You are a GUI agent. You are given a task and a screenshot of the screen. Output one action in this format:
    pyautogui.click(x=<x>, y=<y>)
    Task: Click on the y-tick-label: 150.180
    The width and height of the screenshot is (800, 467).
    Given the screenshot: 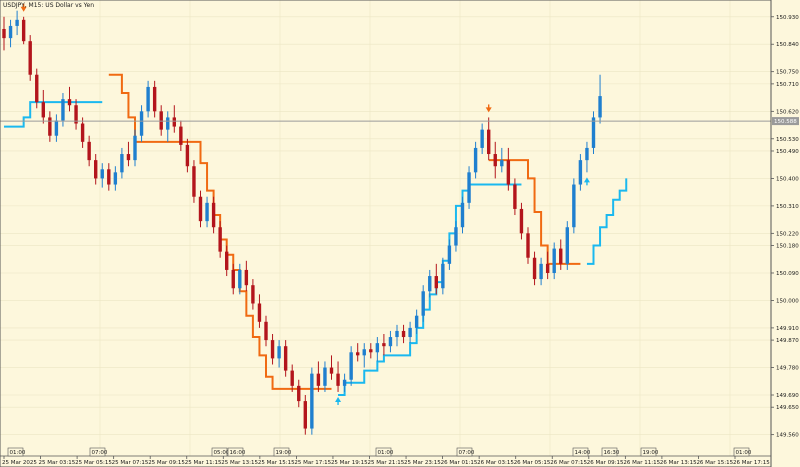 What is the action you would take?
    pyautogui.click(x=787, y=247)
    